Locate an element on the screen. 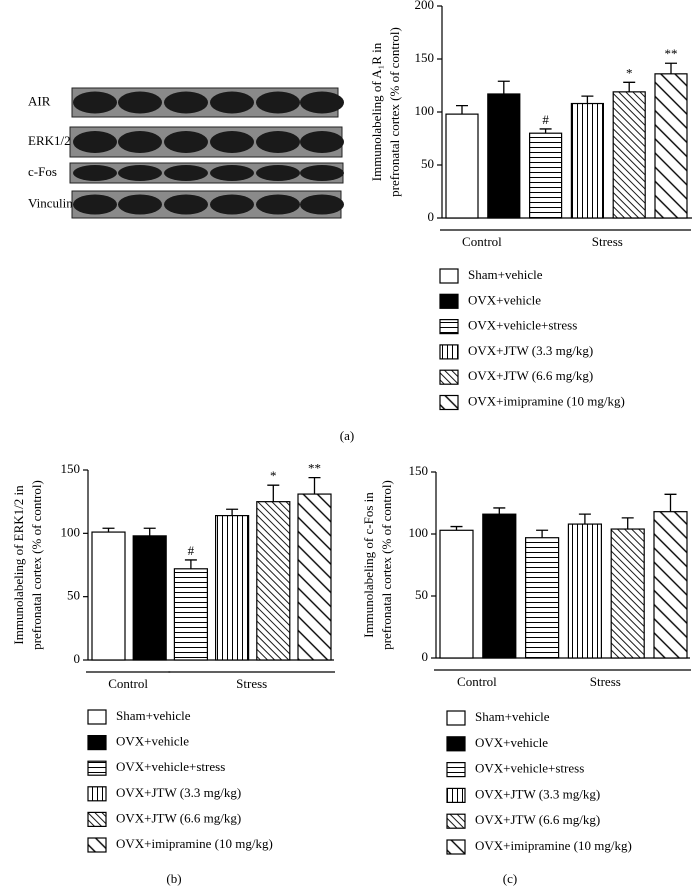 This screenshot has width=695, height=886. panel-label: (a) is located at coordinates (347, 435).